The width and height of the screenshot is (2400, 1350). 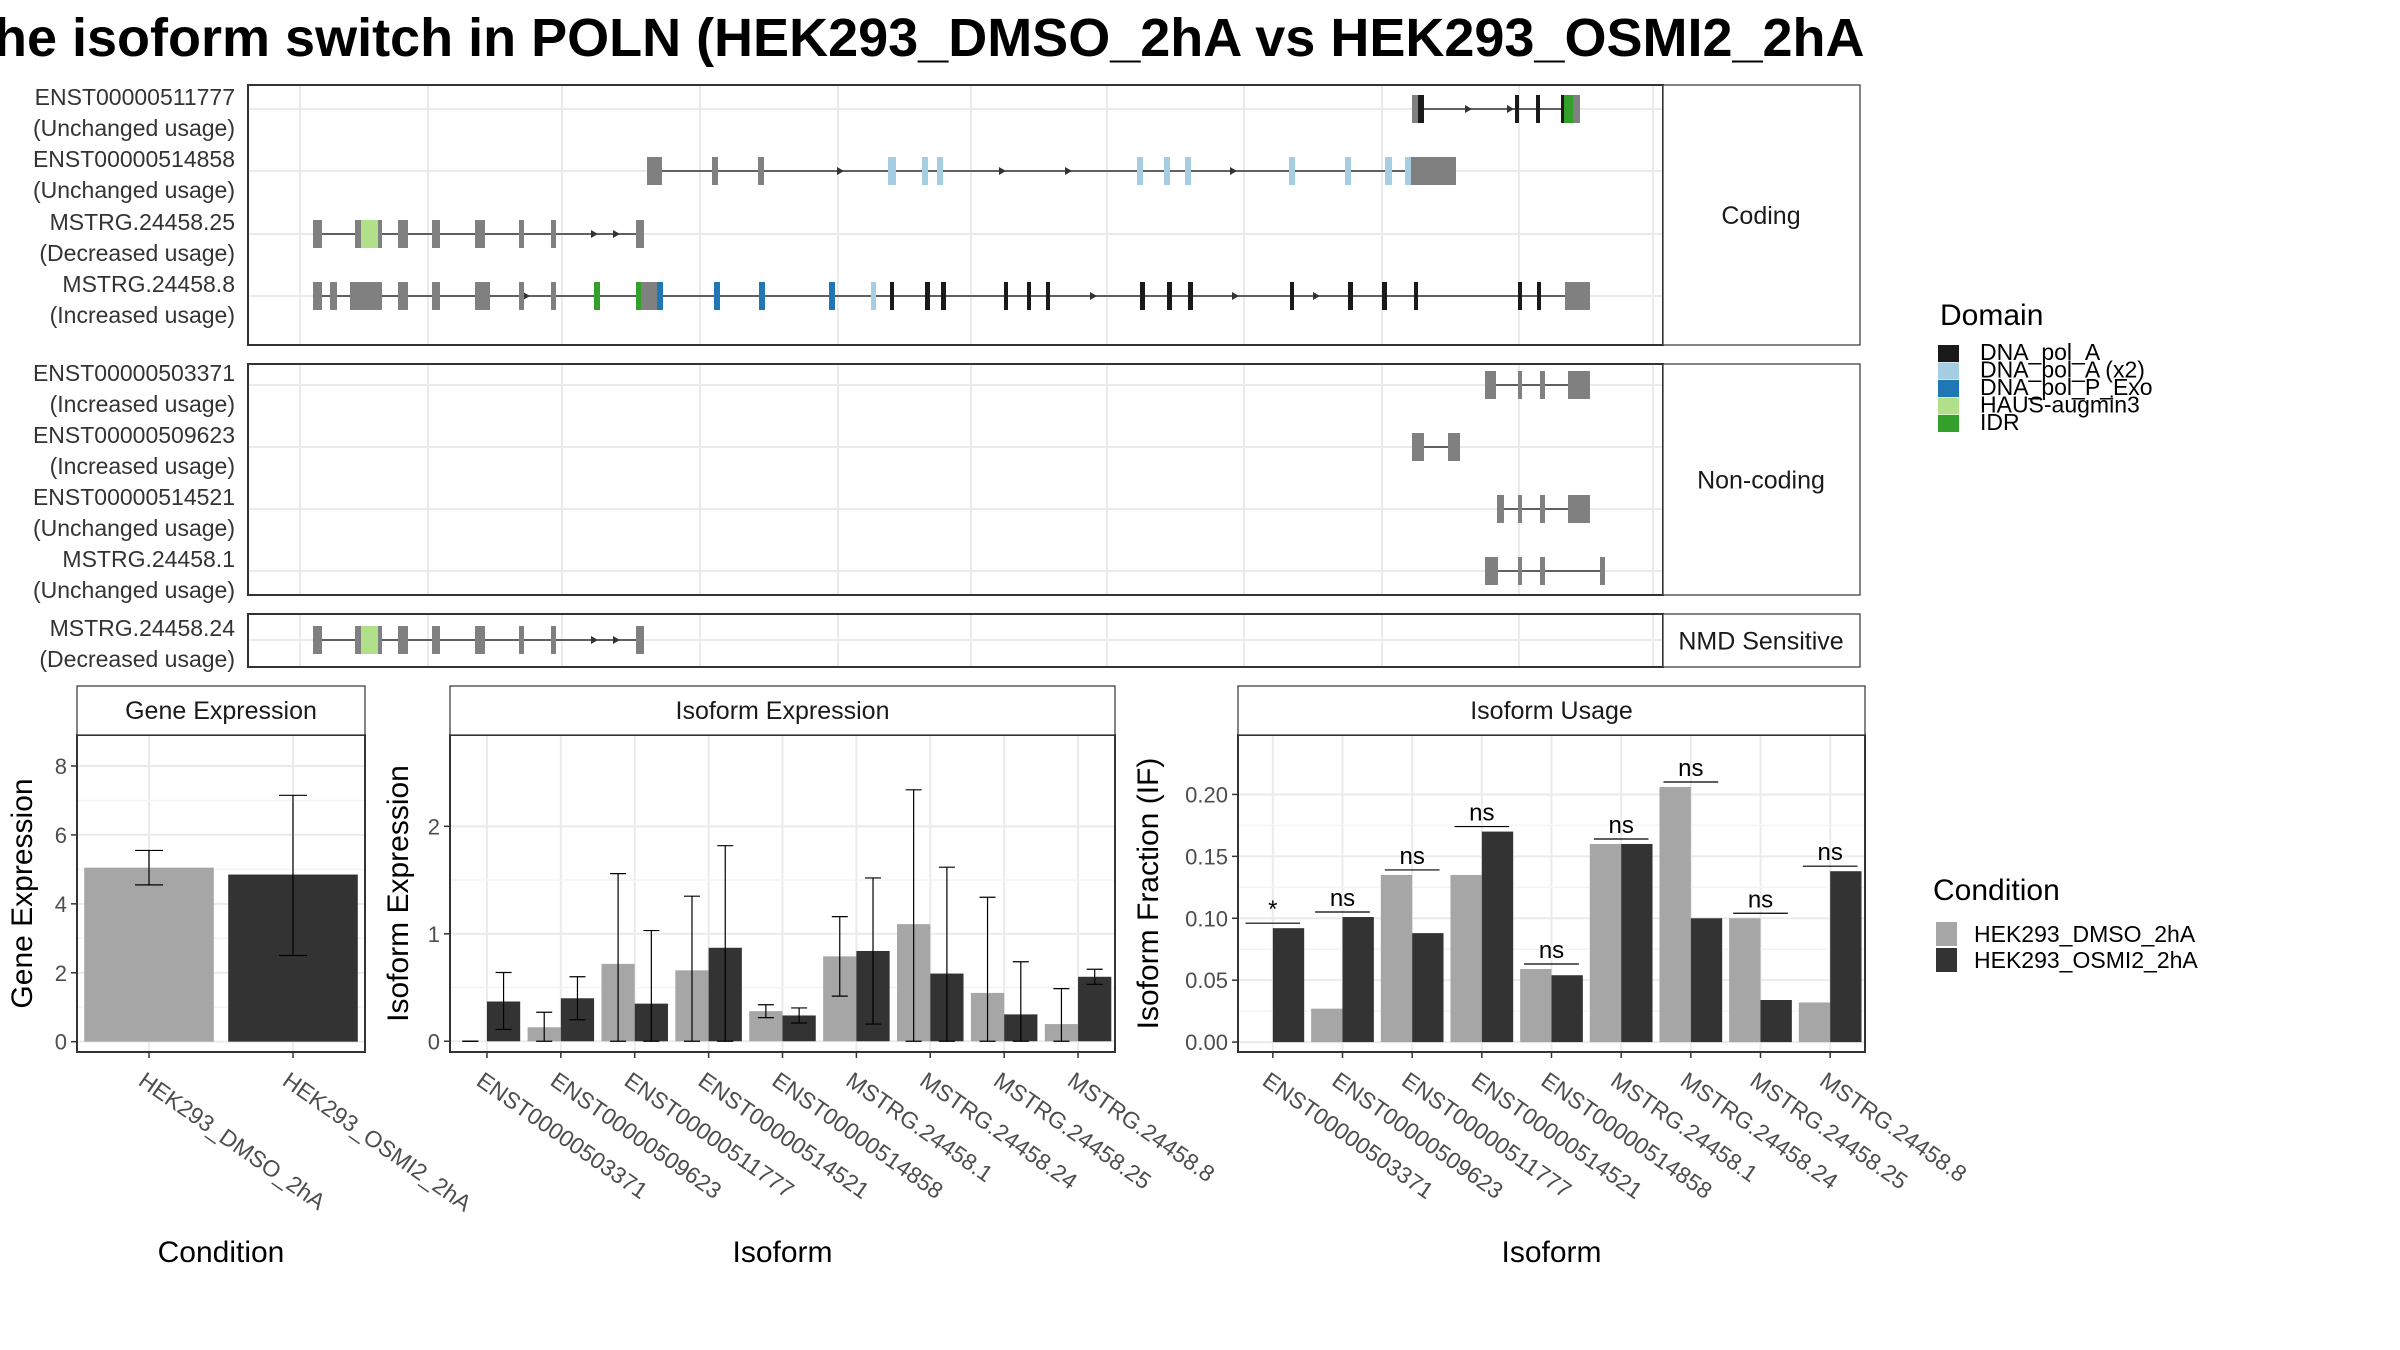 I want to click on isoform-label: ENST00000511777, so click(x=135, y=97).